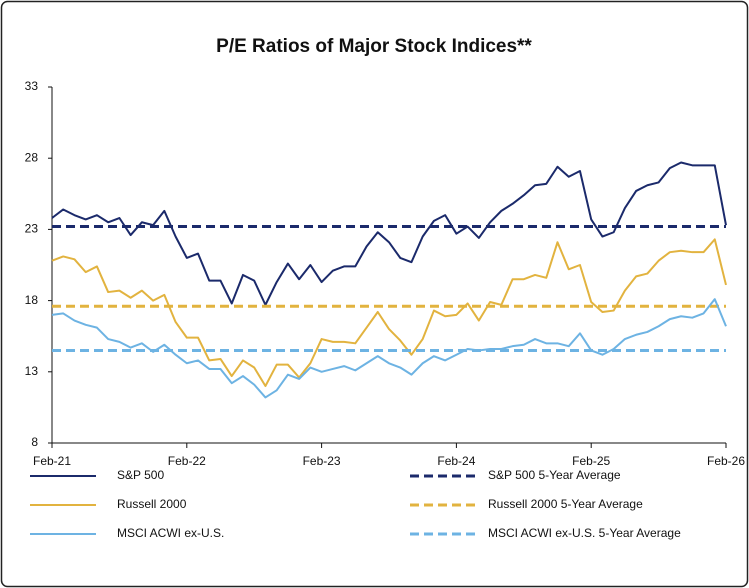 This screenshot has height=588, width=749. What do you see at coordinates (32, 229) in the screenshot?
I see `y-tick-label: 23` at bounding box center [32, 229].